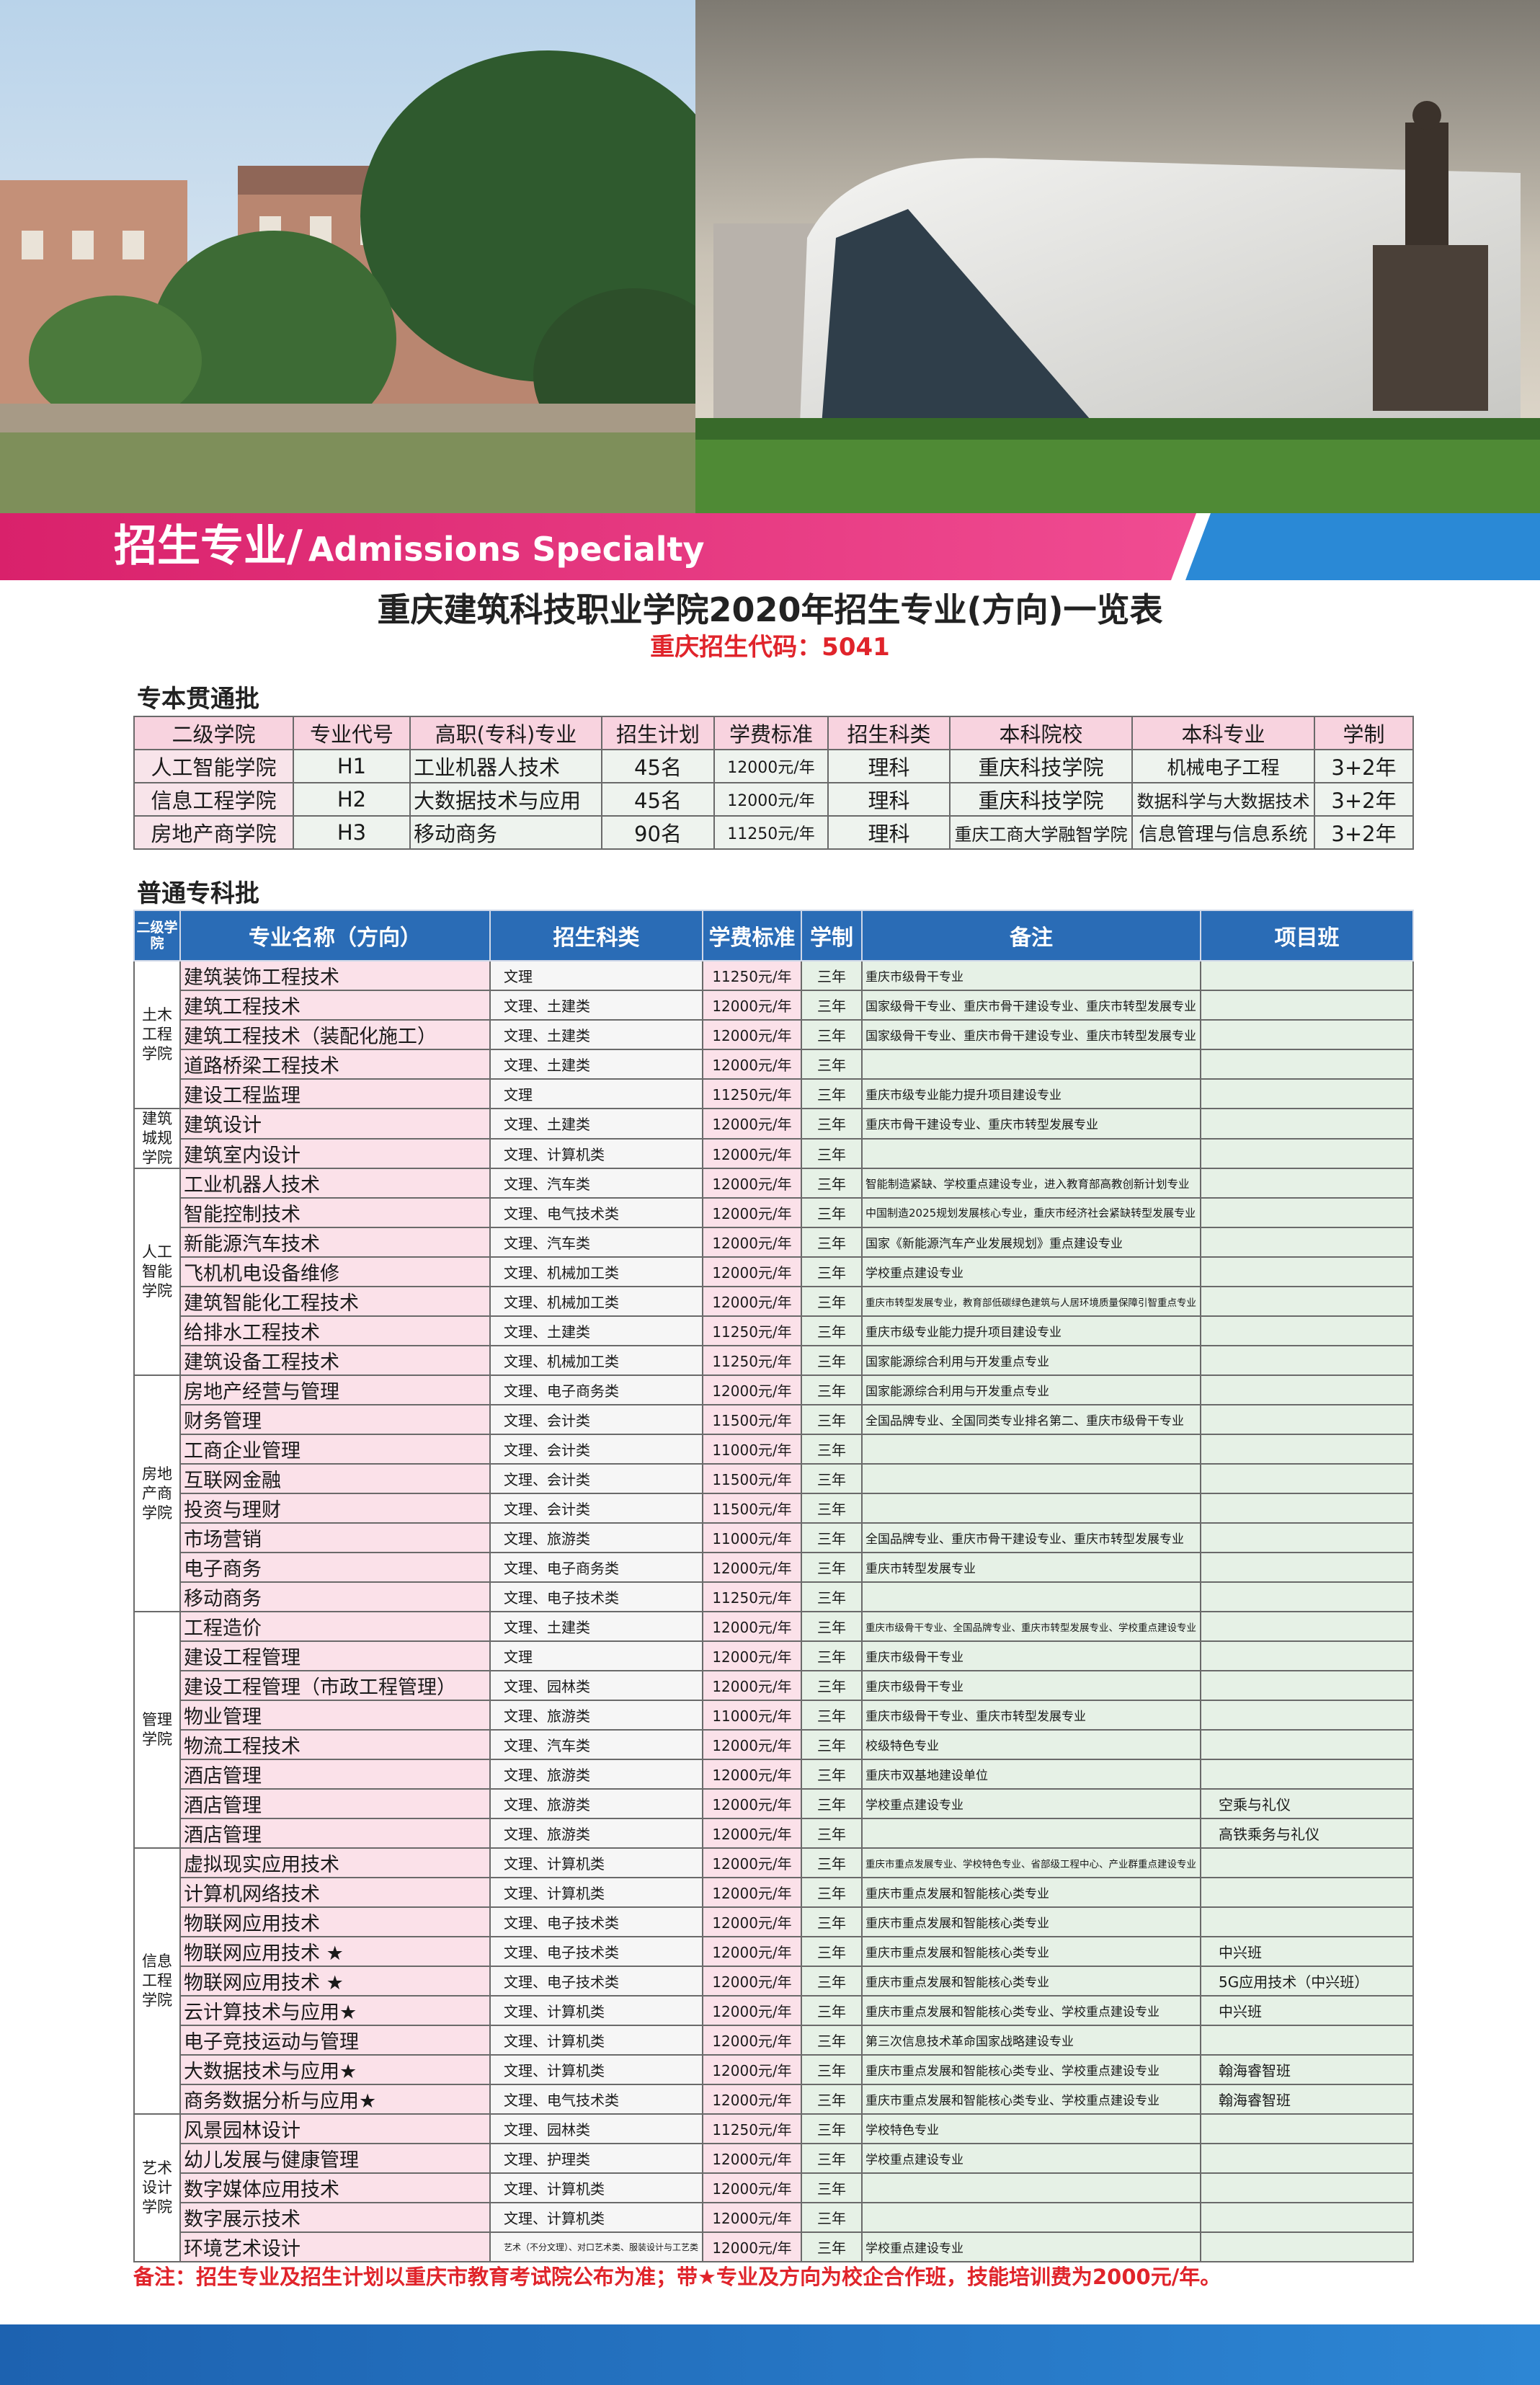  I want to click on table2-cell: 电子商务, so click(335, 1567).